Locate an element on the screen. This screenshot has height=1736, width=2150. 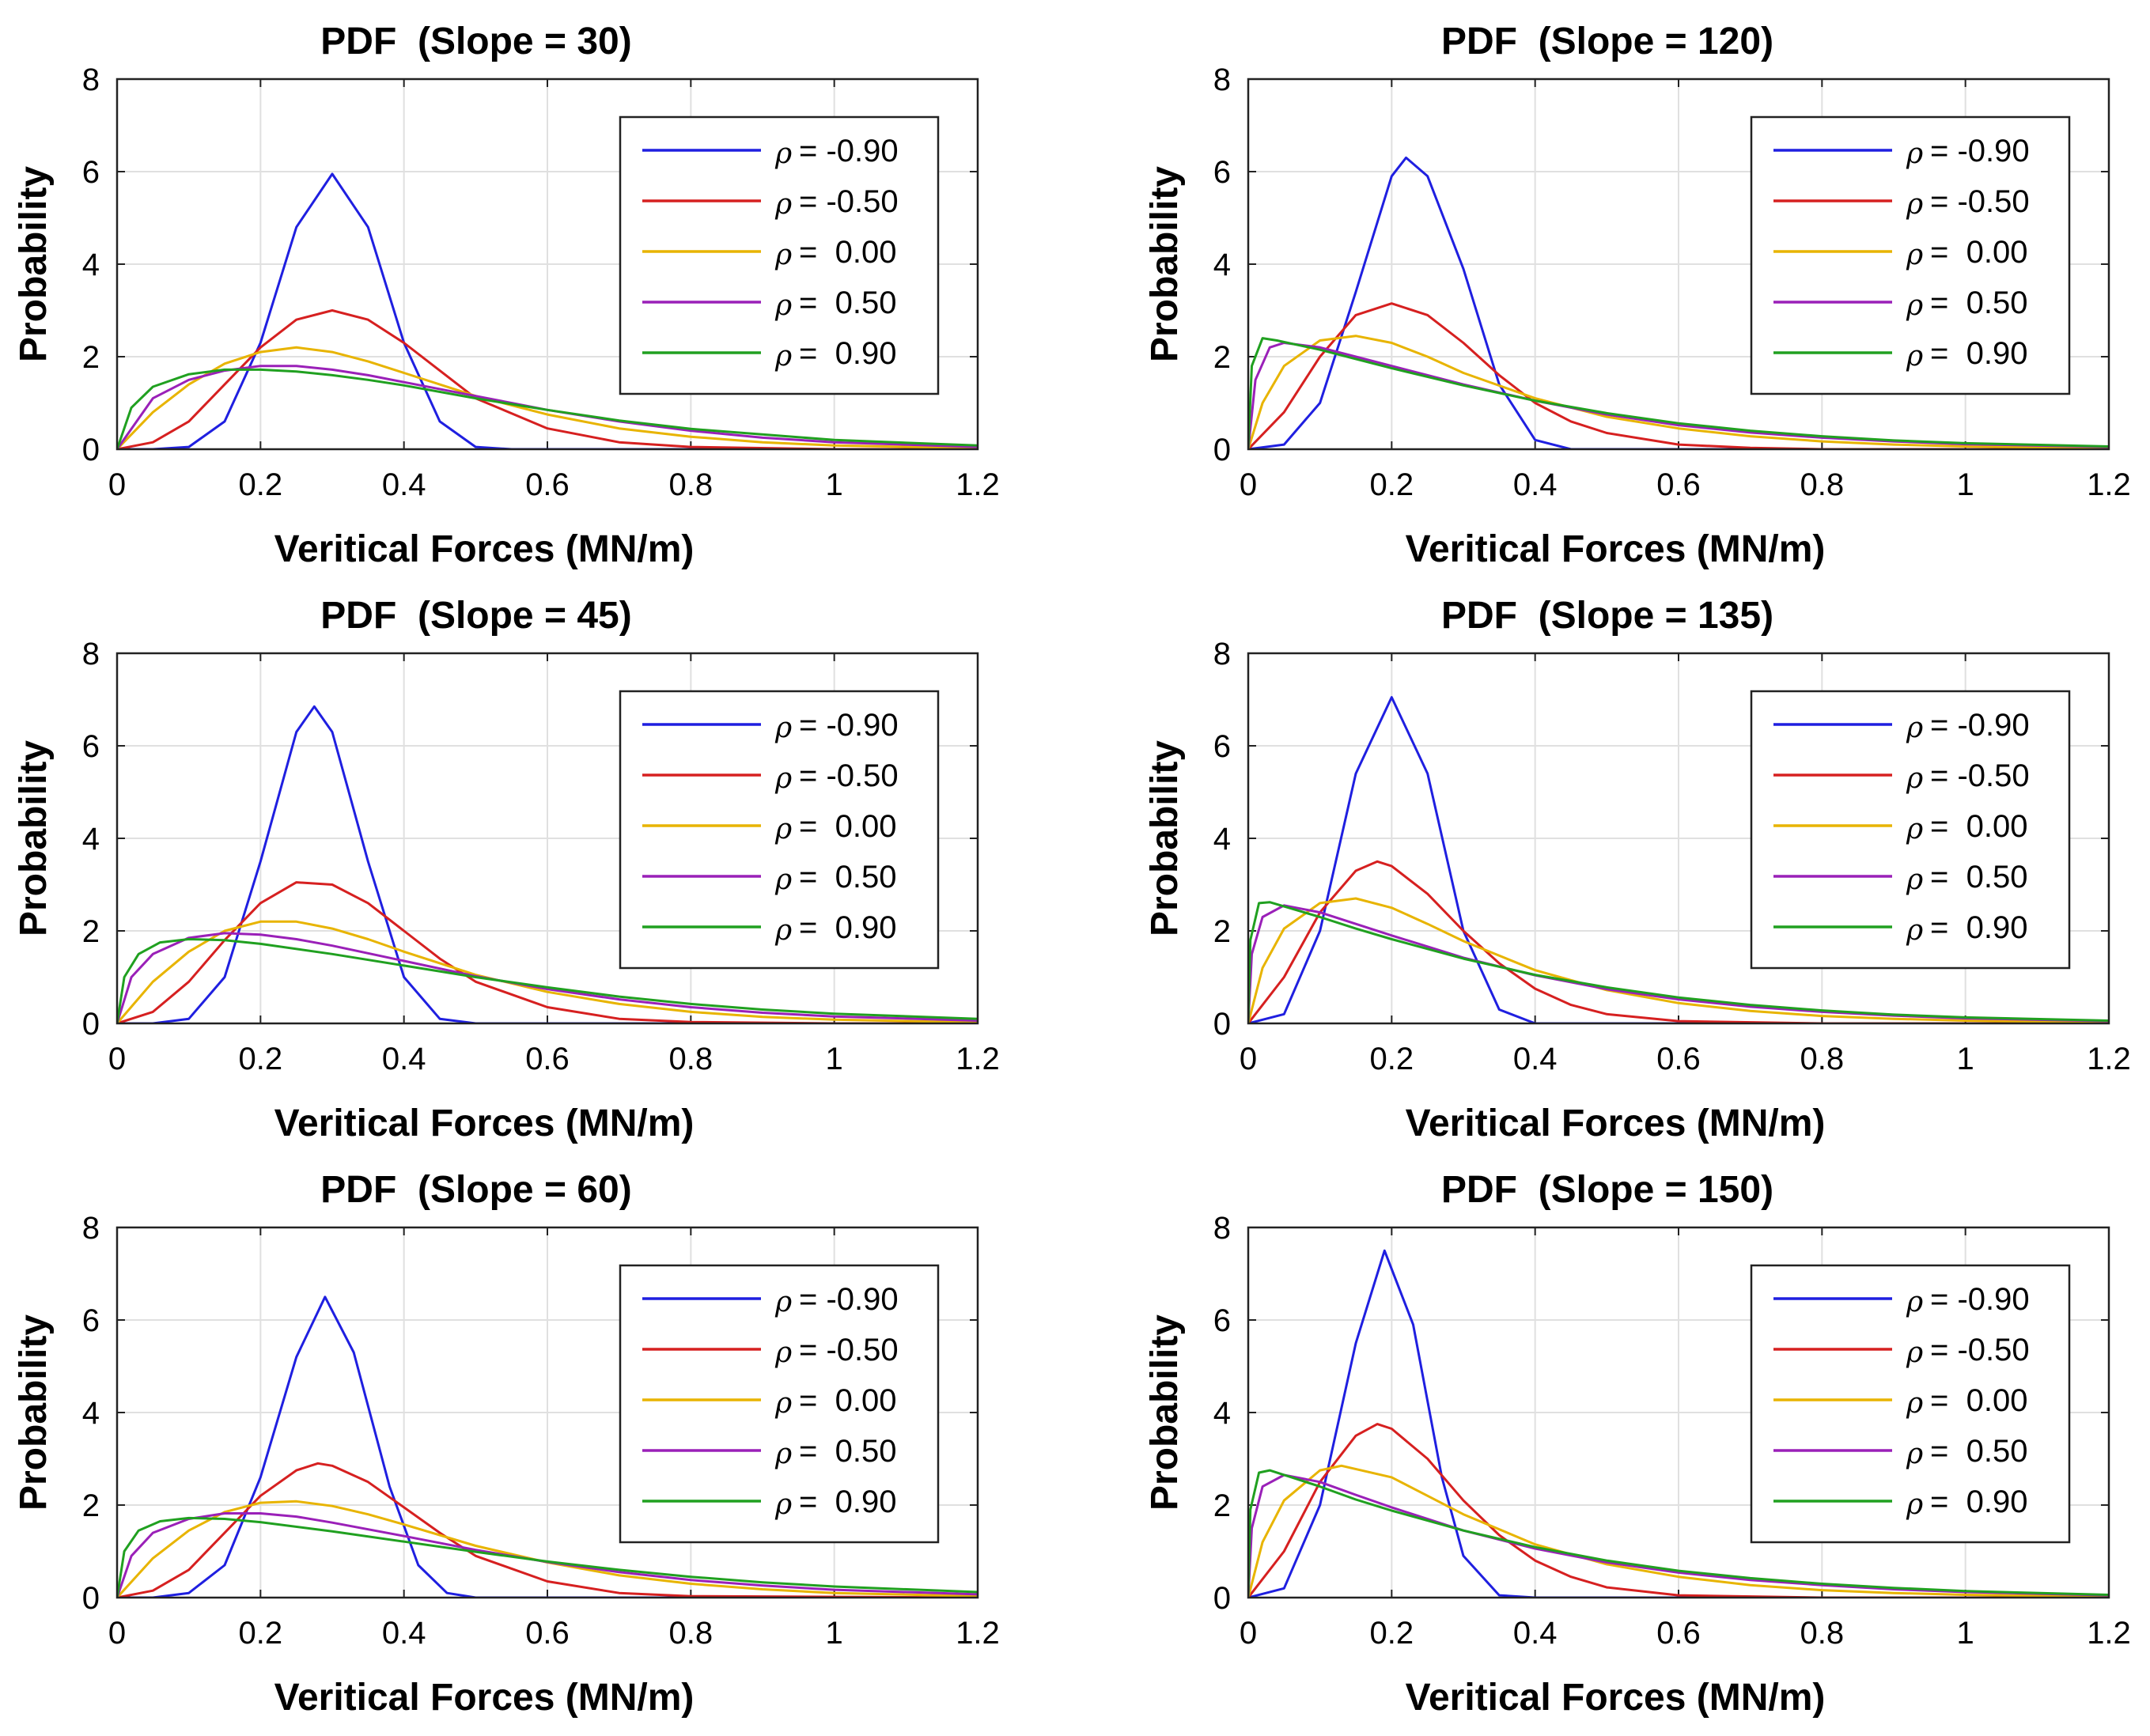
chart-title: PDF (Slope = 120) is located at coordinates (1607, 42).